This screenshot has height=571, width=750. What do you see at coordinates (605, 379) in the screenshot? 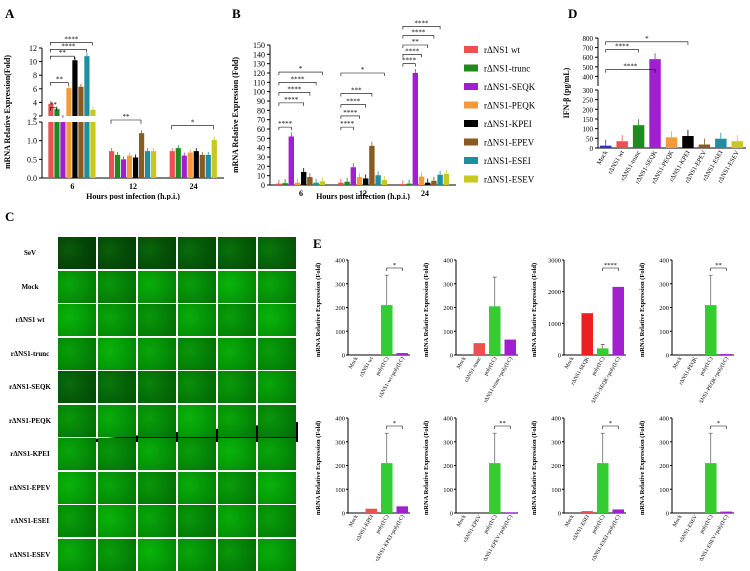
I see `e-x-tick-label: rΔNS1-SEQK+poly(I:C)` at bounding box center [605, 379].